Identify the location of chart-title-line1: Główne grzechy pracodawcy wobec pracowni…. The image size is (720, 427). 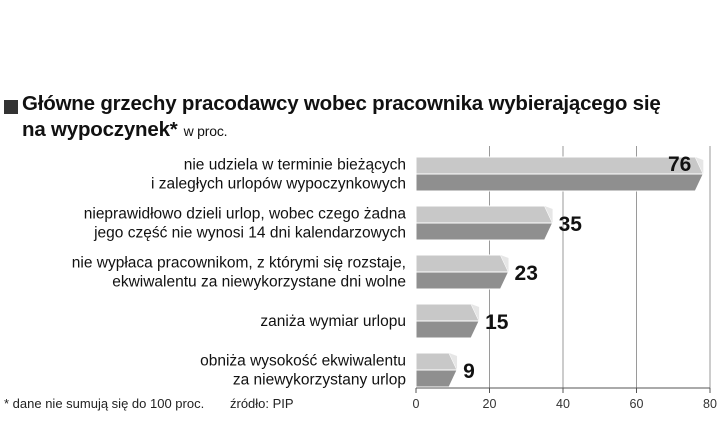
(341, 103).